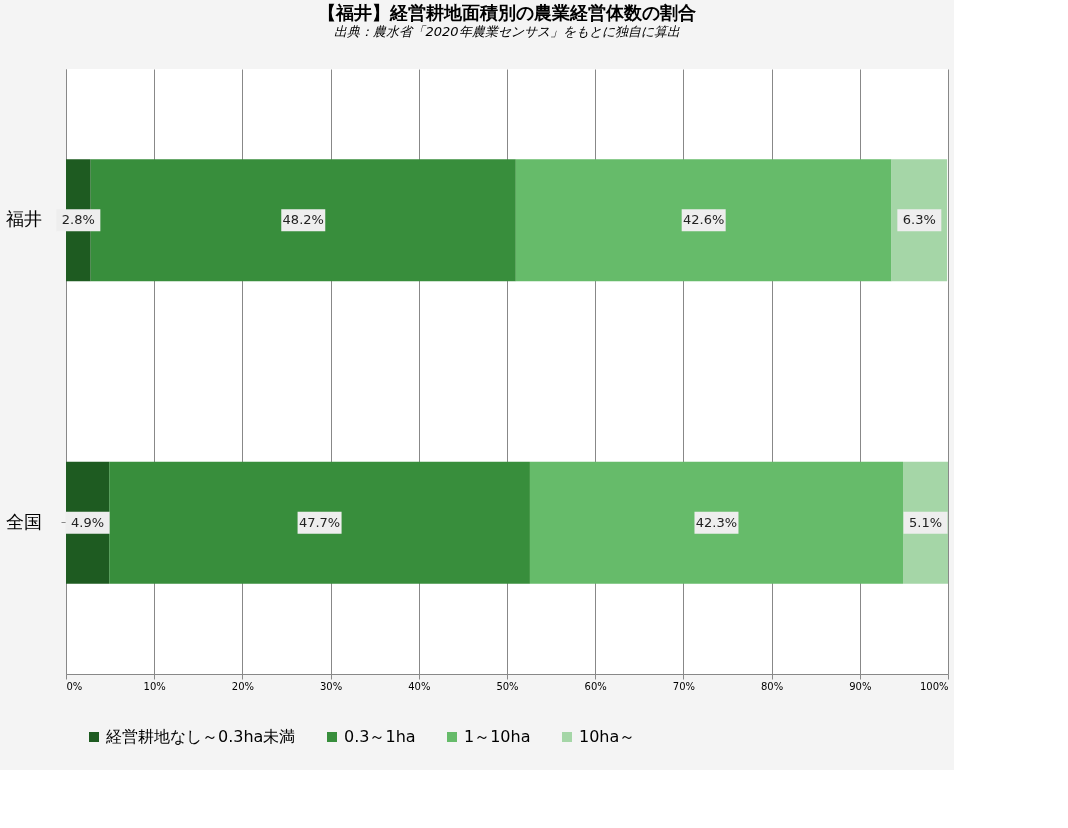  I want to click on text: 42.3%, so click(716, 522).